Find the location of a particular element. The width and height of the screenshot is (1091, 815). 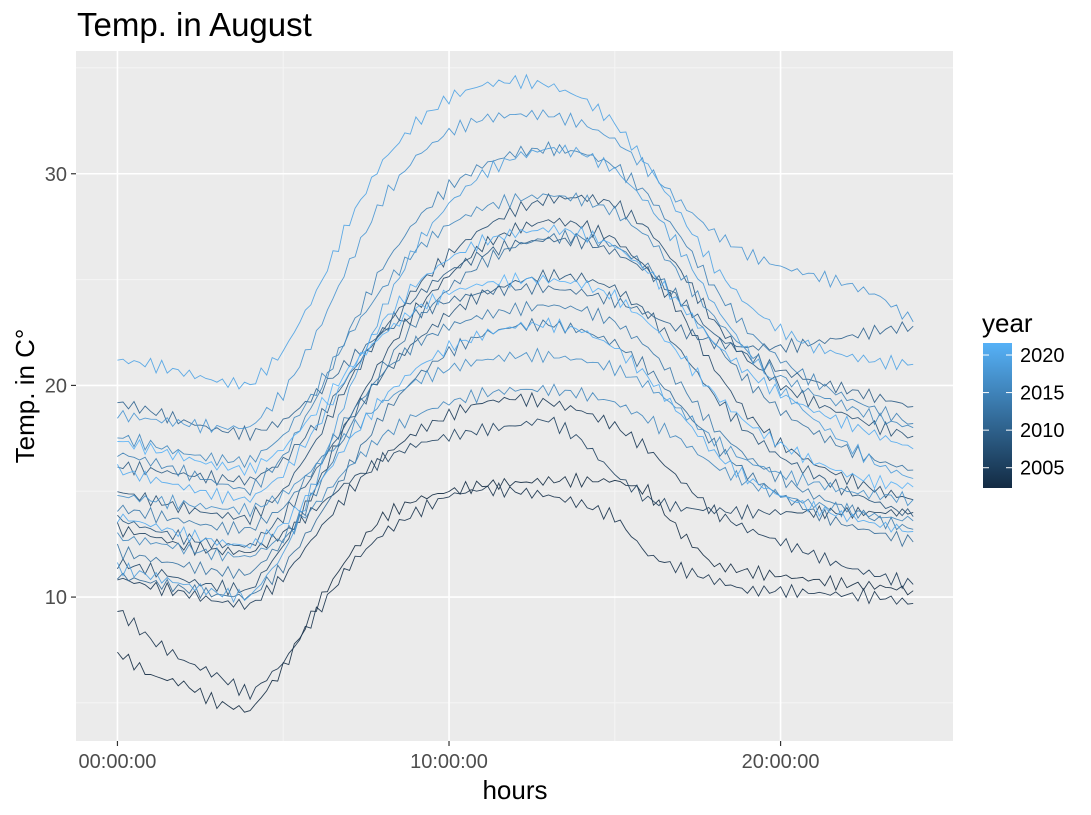

legend: year 2020 2015 2010 2005 is located at coordinates (1023, 398).